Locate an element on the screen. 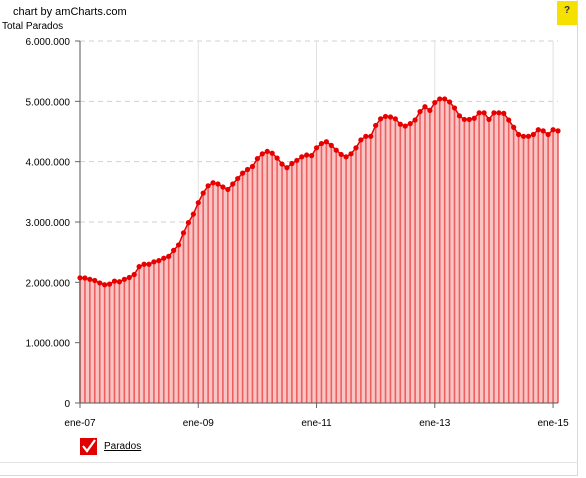 The image size is (586, 478). x-tick-label: ene-11 is located at coordinates (316, 423).